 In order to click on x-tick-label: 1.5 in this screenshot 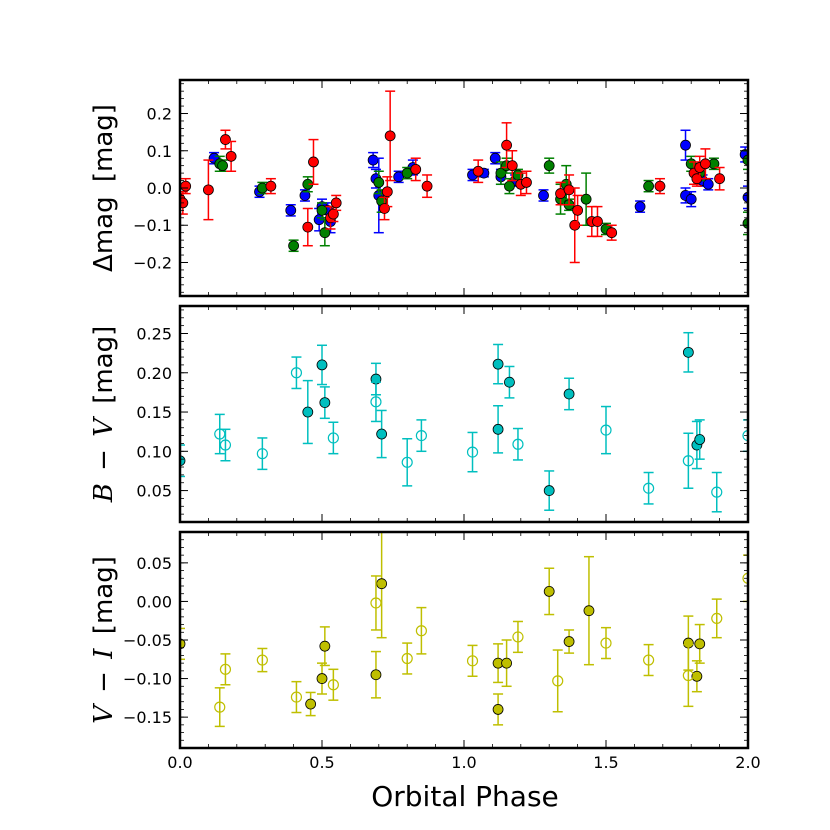, I will do `click(605, 762)`.